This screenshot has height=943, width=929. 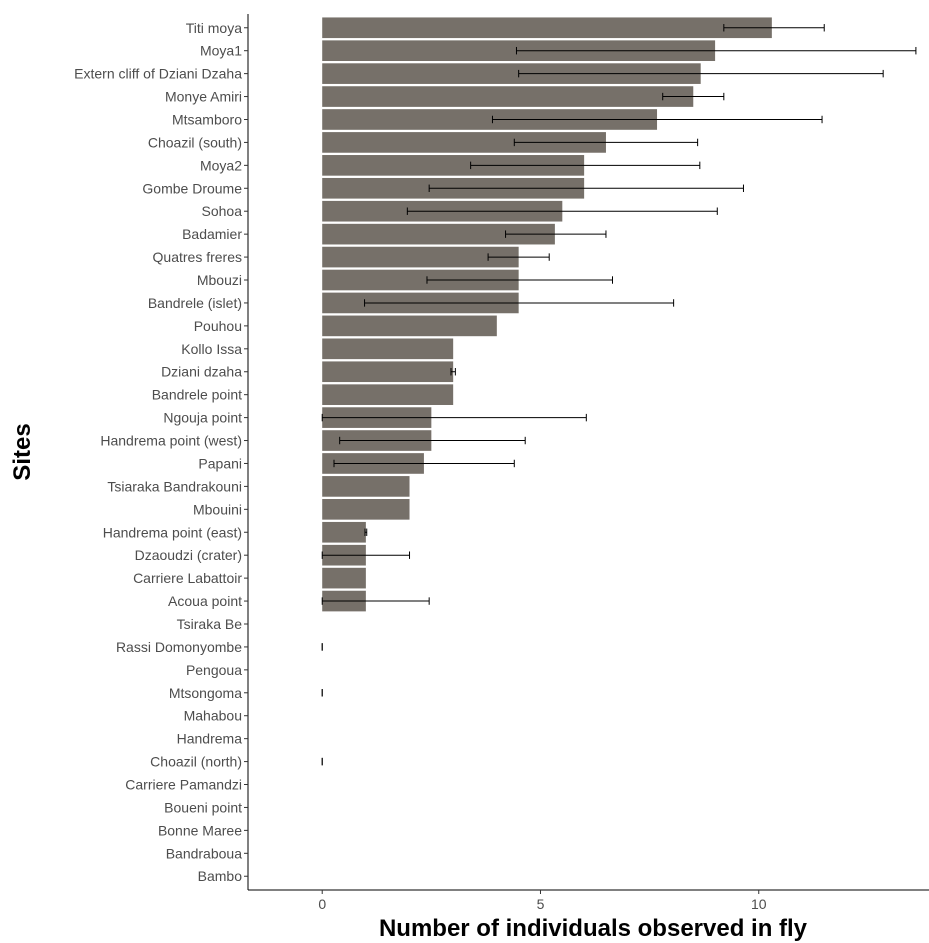 What do you see at coordinates (214, 28) in the screenshot?
I see `y-tick-label: Titi moya` at bounding box center [214, 28].